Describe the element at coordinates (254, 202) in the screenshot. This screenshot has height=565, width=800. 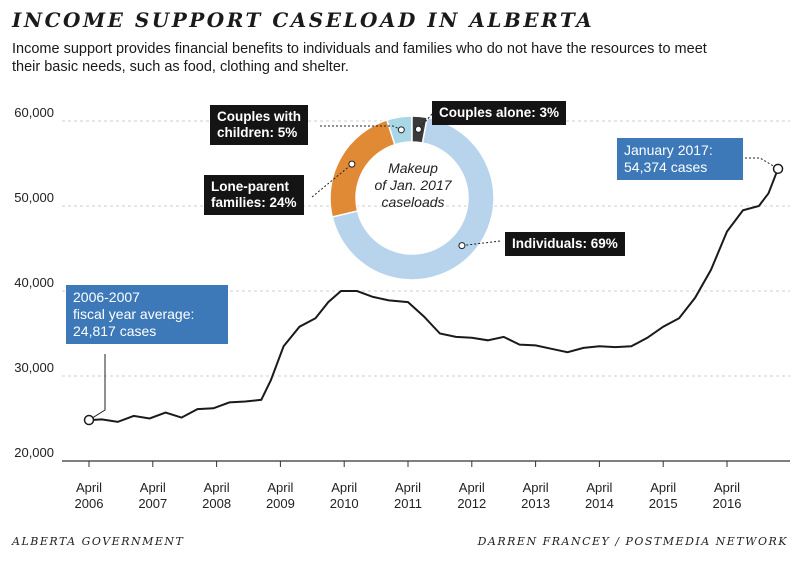
I see `lone-parent-line-2: families: 24%` at that location.